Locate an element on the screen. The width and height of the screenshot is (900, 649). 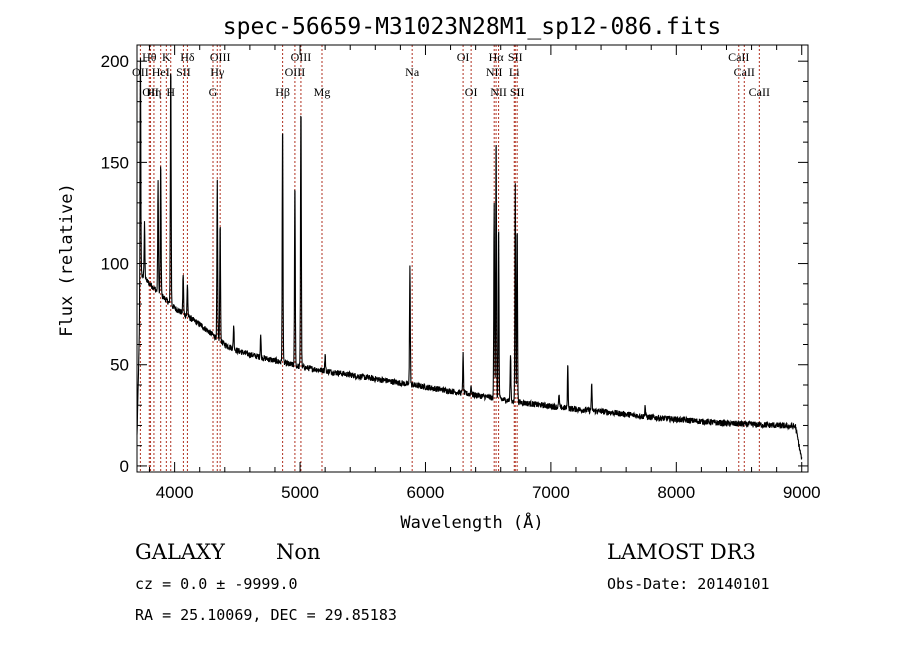
y-tick-label: 50 is located at coordinates (119, 365).